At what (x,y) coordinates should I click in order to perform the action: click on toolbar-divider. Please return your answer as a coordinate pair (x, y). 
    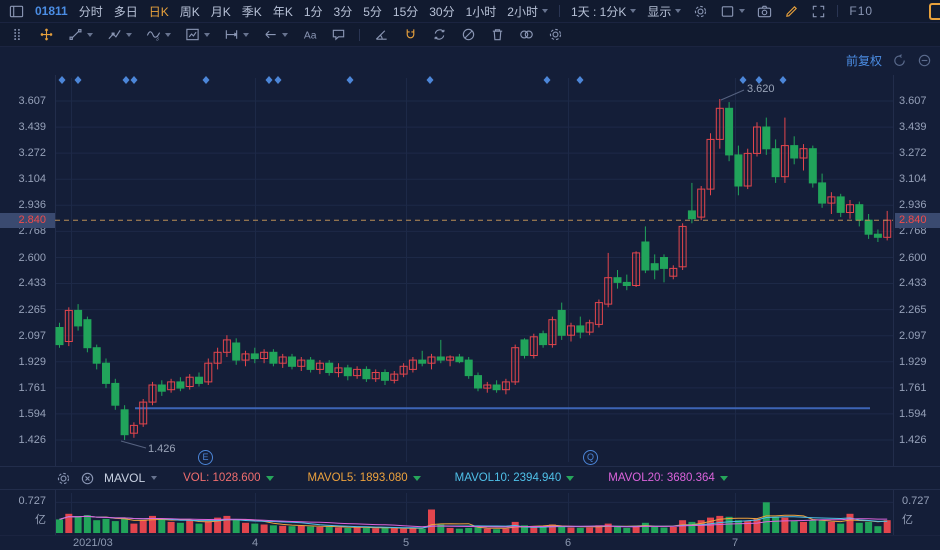
    Looking at the image, I should click on (359, 34).